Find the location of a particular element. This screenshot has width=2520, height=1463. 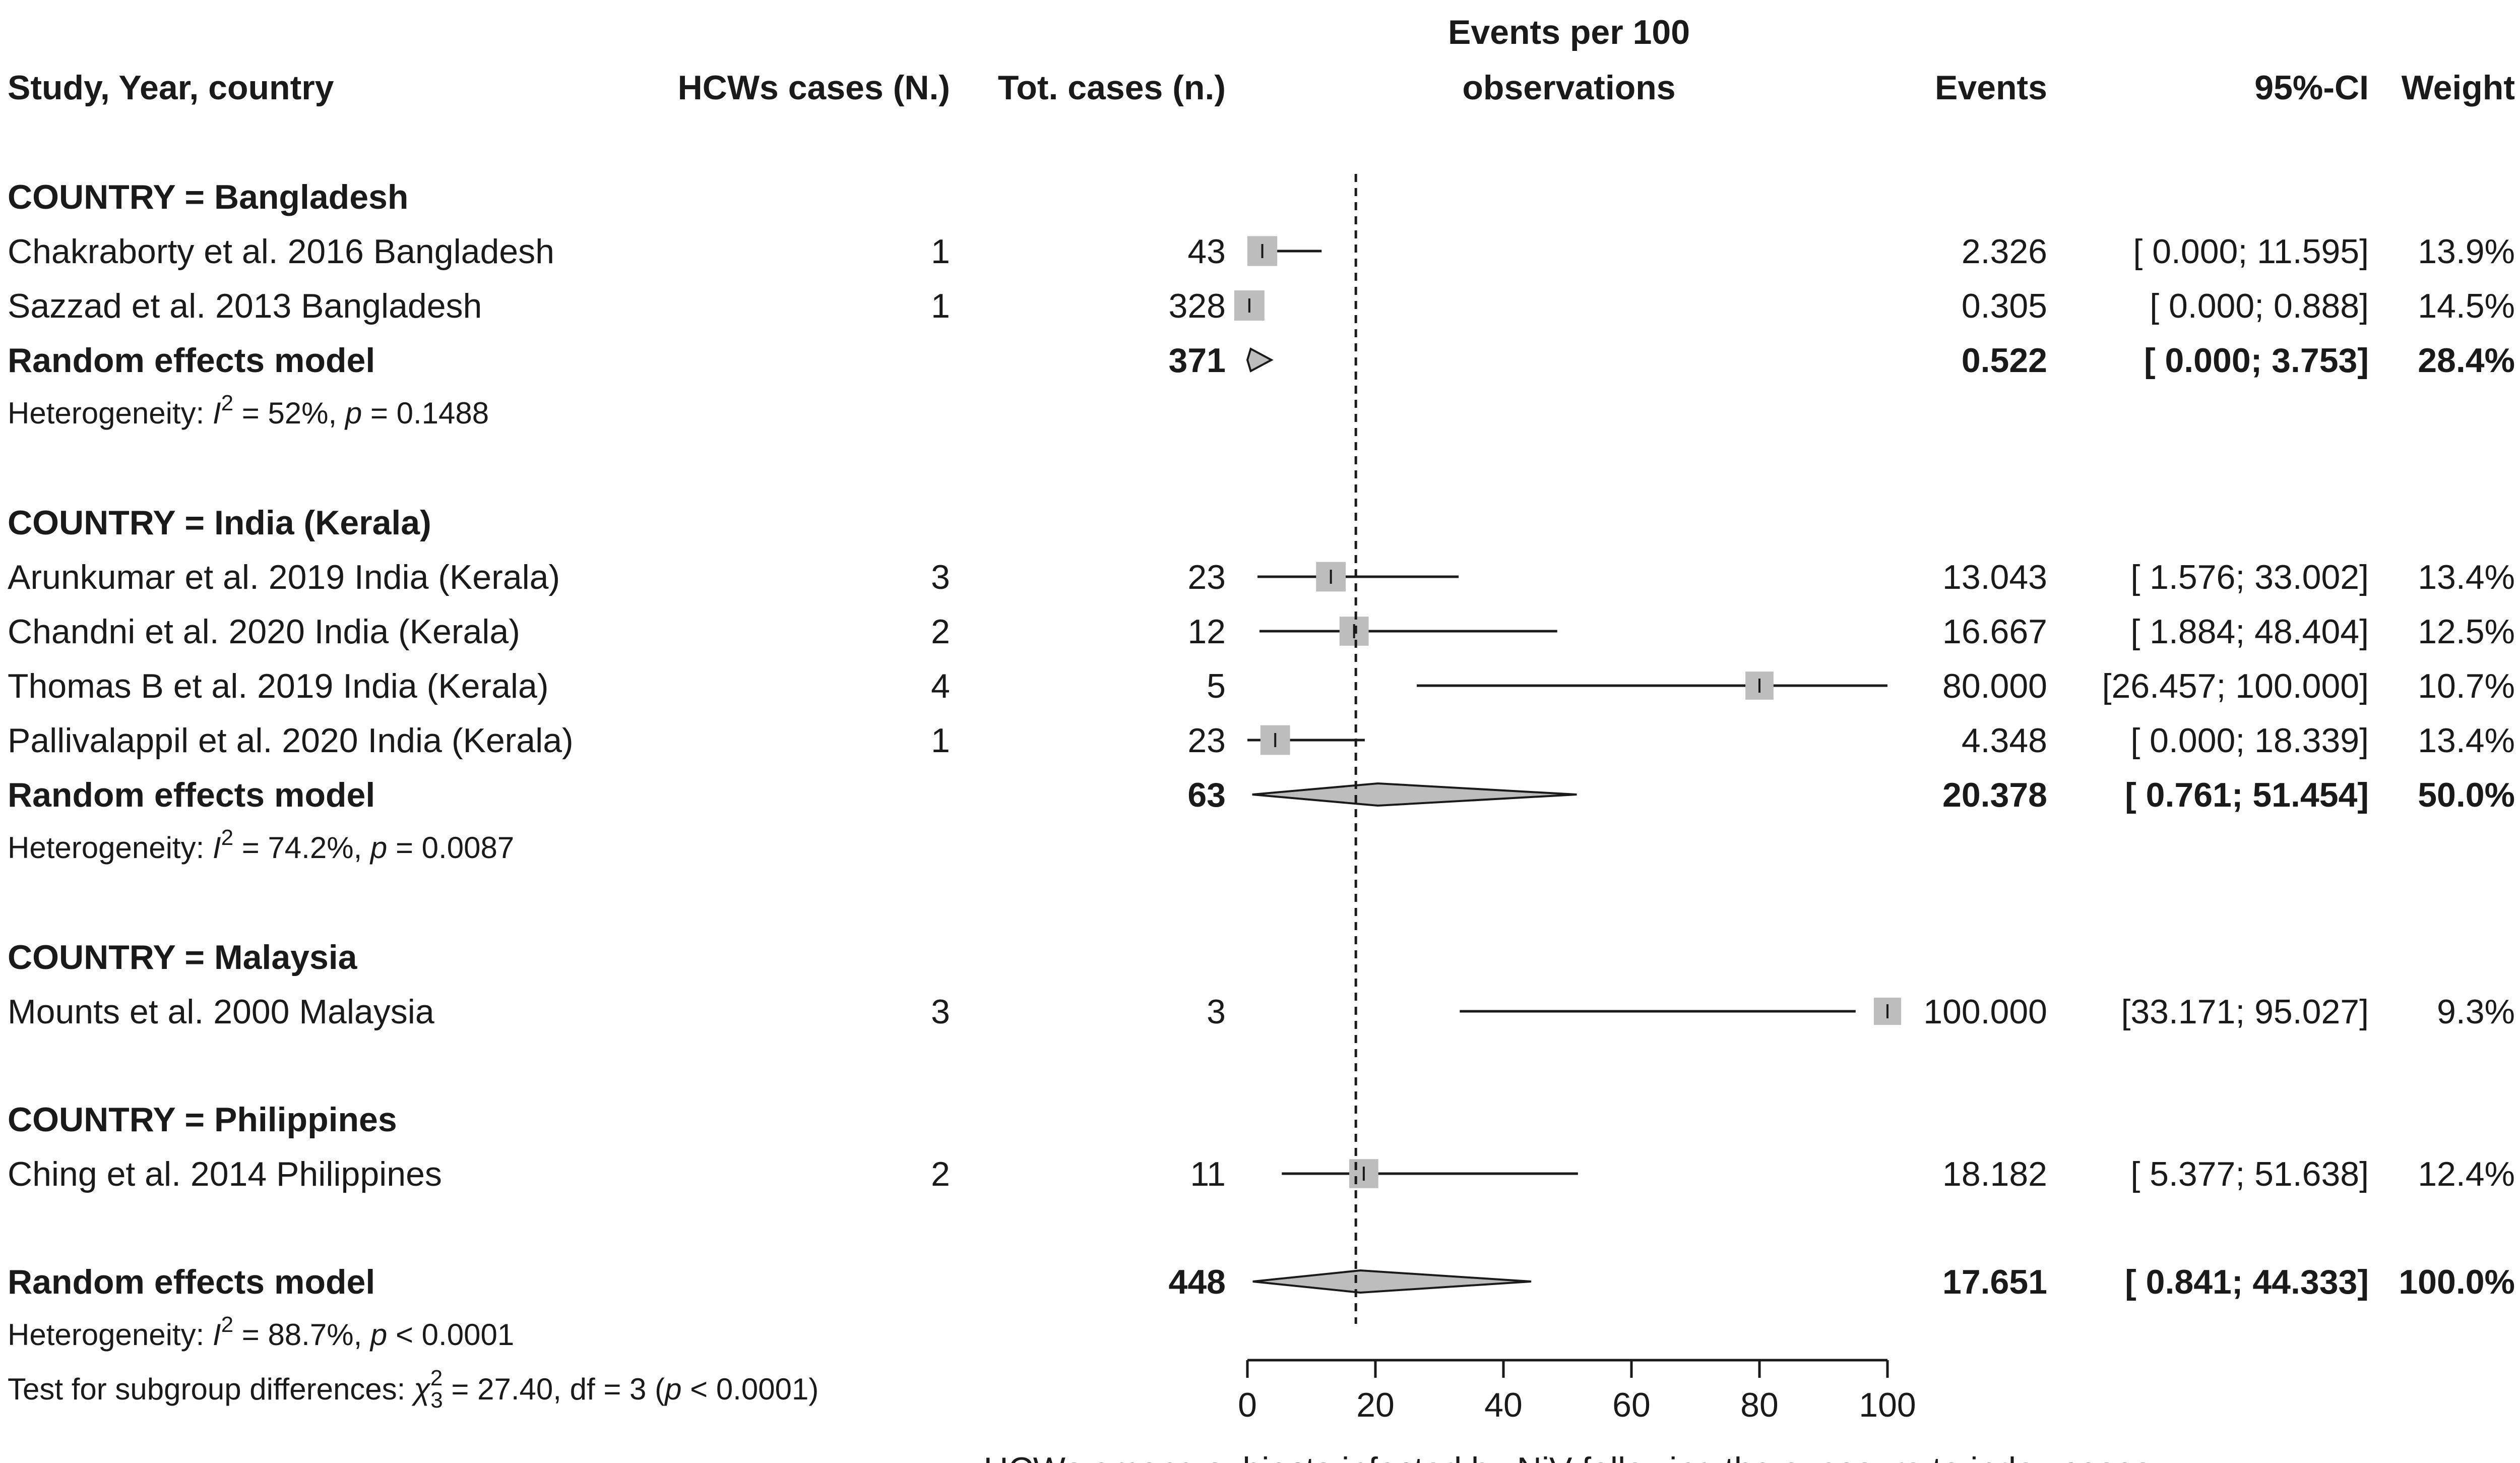

study-total-cases: 5 is located at coordinates (1216, 686).